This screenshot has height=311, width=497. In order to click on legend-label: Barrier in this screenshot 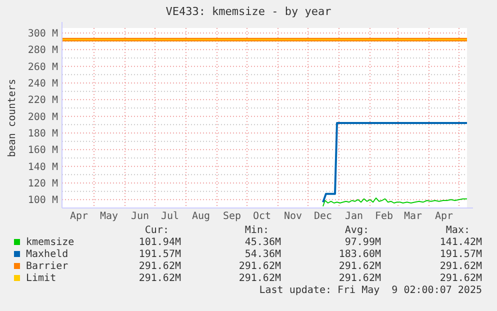, I will do `click(47, 266)`.